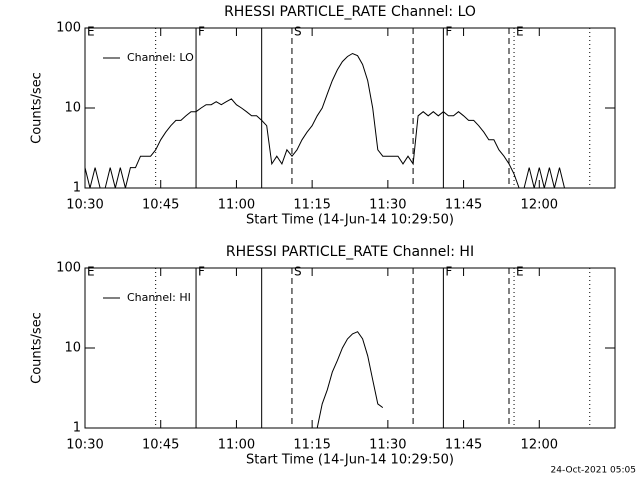  I want to click on chart-title: RHESSI PARTICLE_RATE Channel: LO, so click(350, 12).